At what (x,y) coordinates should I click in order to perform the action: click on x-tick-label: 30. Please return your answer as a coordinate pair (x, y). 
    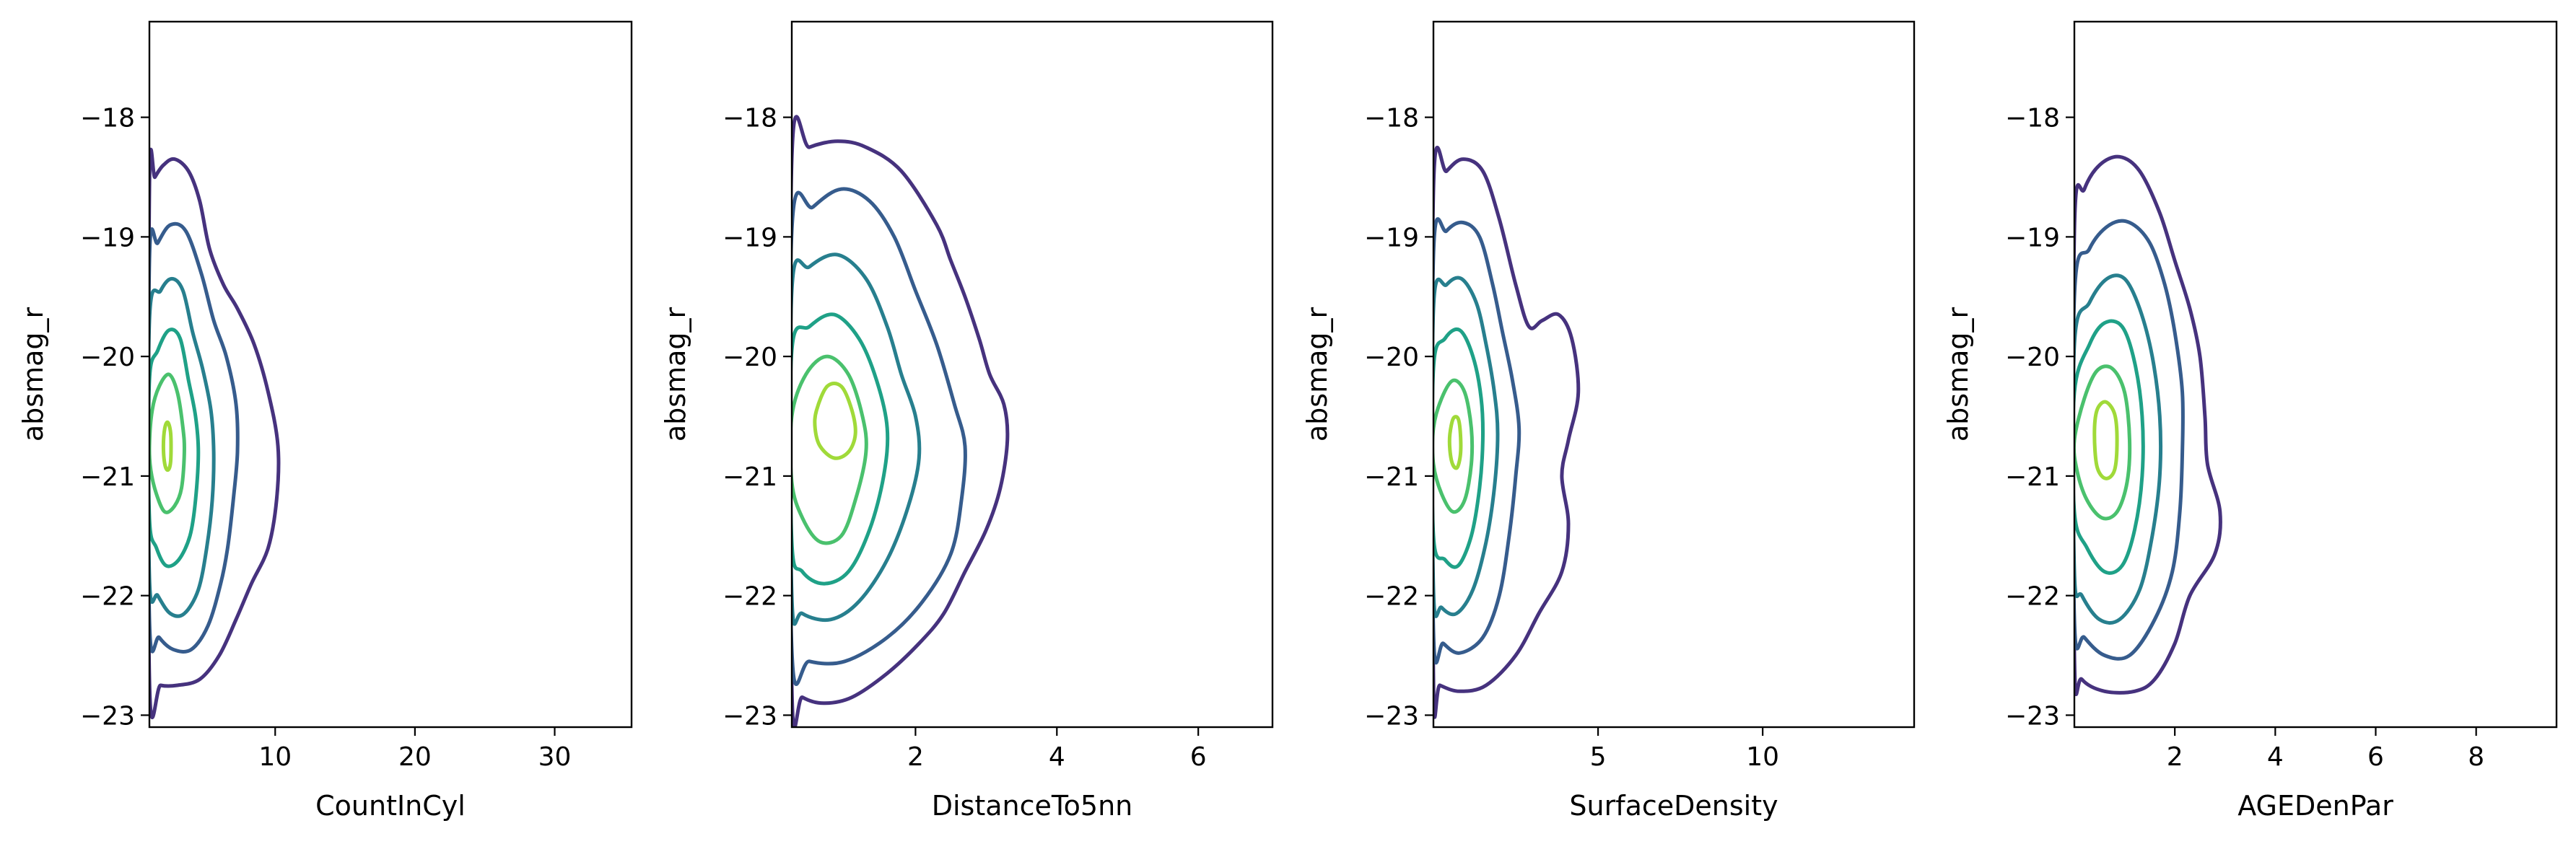
    Looking at the image, I should click on (555, 757).